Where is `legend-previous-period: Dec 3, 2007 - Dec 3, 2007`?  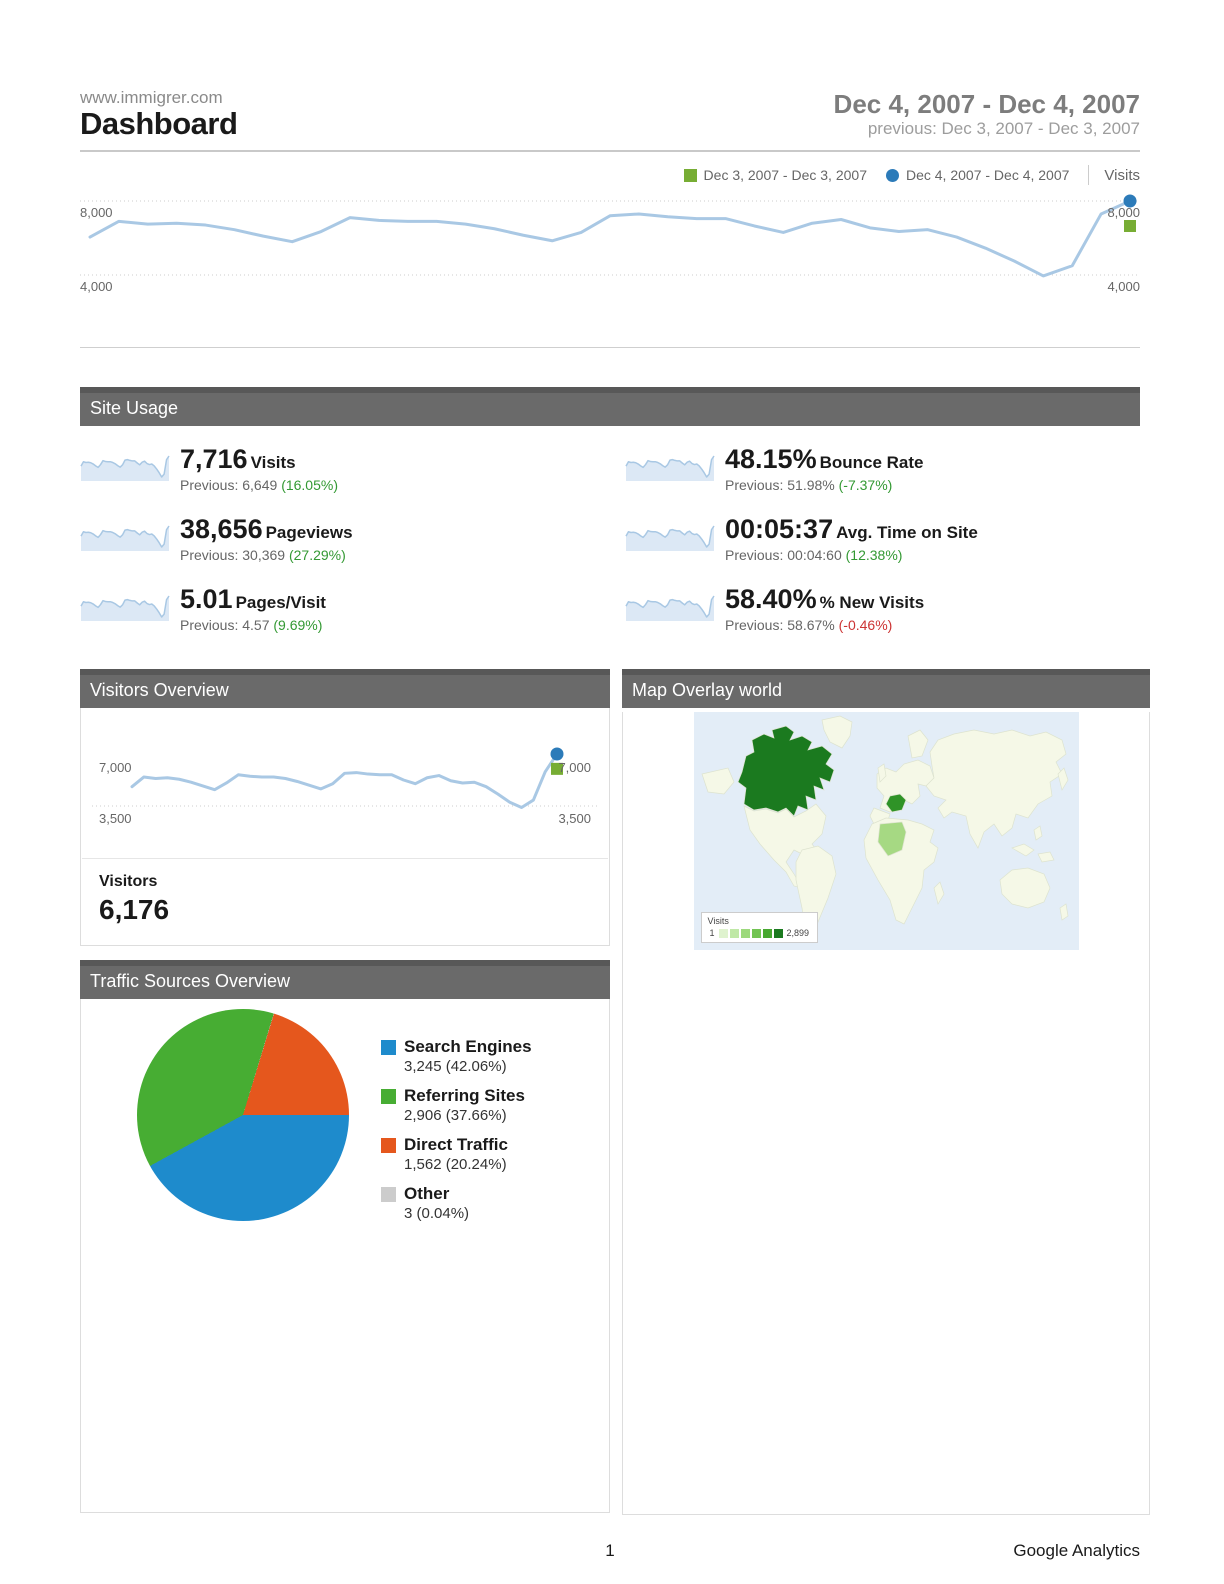
legend-previous-period: Dec 3, 2007 - Dec 3, 2007 is located at coordinates (775, 175).